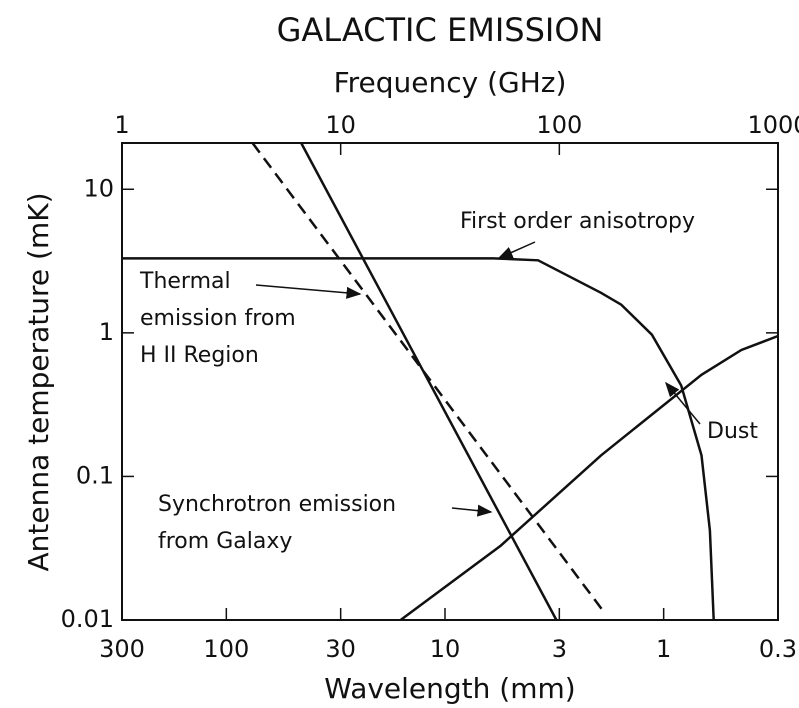  What do you see at coordinates (121, 125) in the screenshot?
I see `x-tick-label: 1` at bounding box center [121, 125].